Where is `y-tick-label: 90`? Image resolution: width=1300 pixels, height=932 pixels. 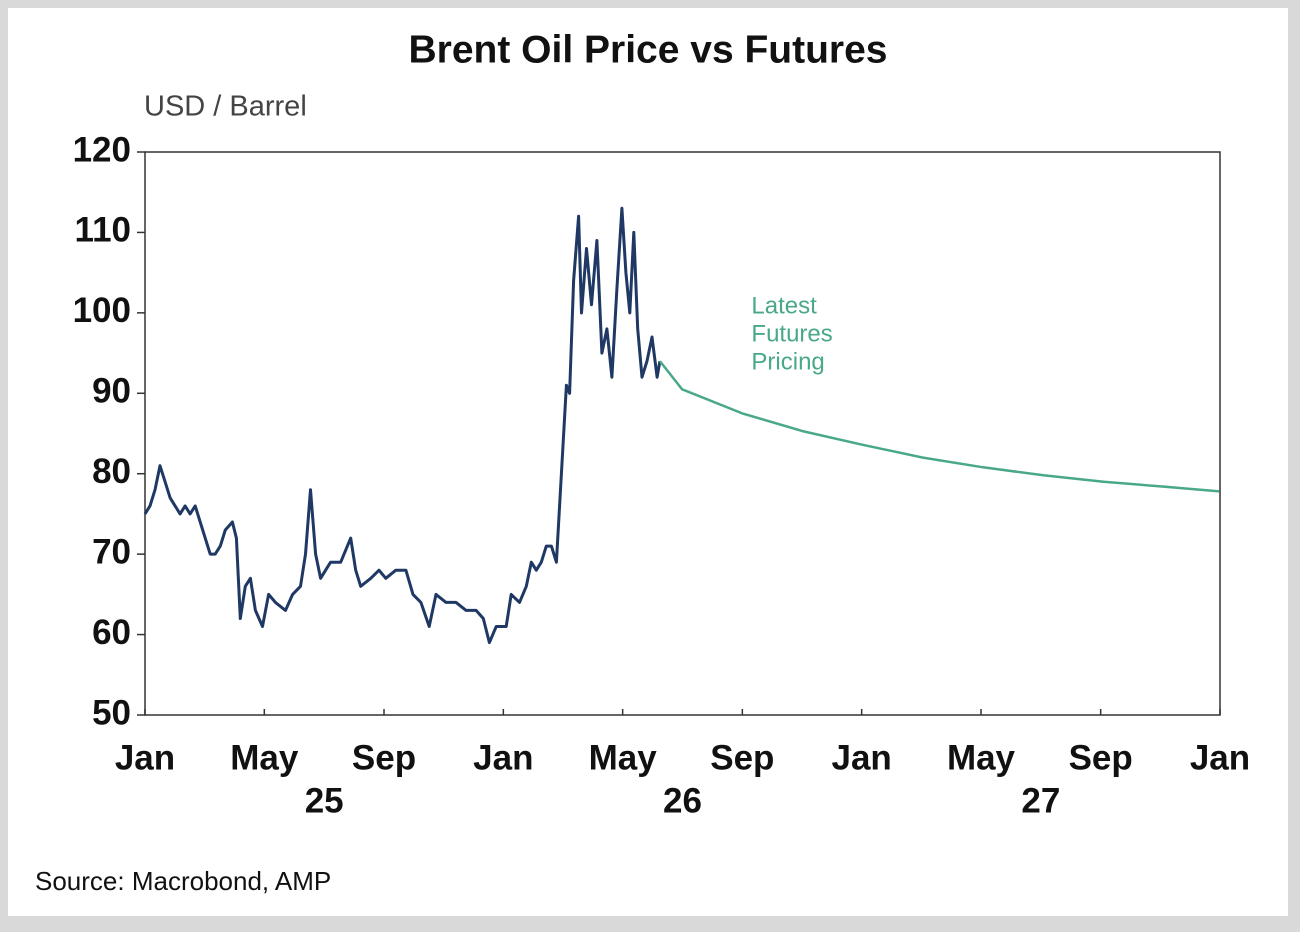 y-tick-label: 90 is located at coordinates (111, 391).